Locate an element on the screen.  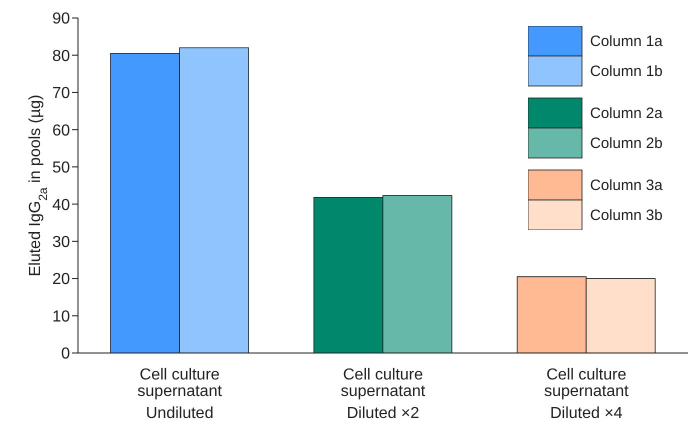
y-tick-label: 20 is located at coordinates (61, 279).